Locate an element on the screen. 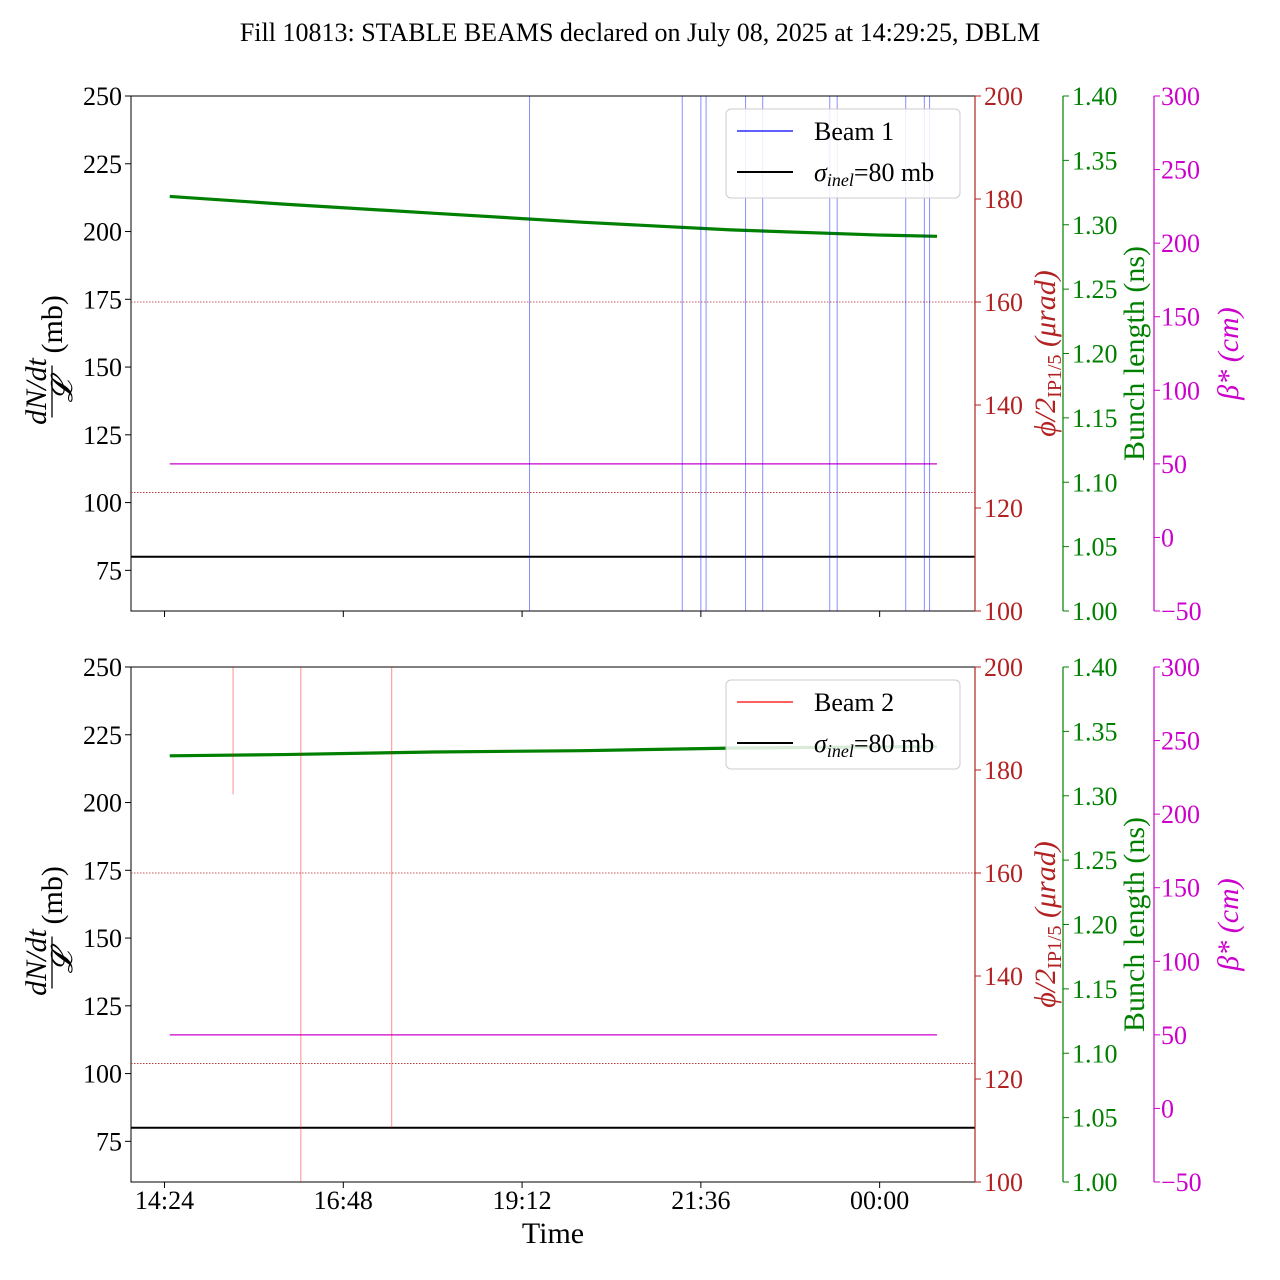  x-axis-tick-label: 21:36 is located at coordinates (700, 1200).